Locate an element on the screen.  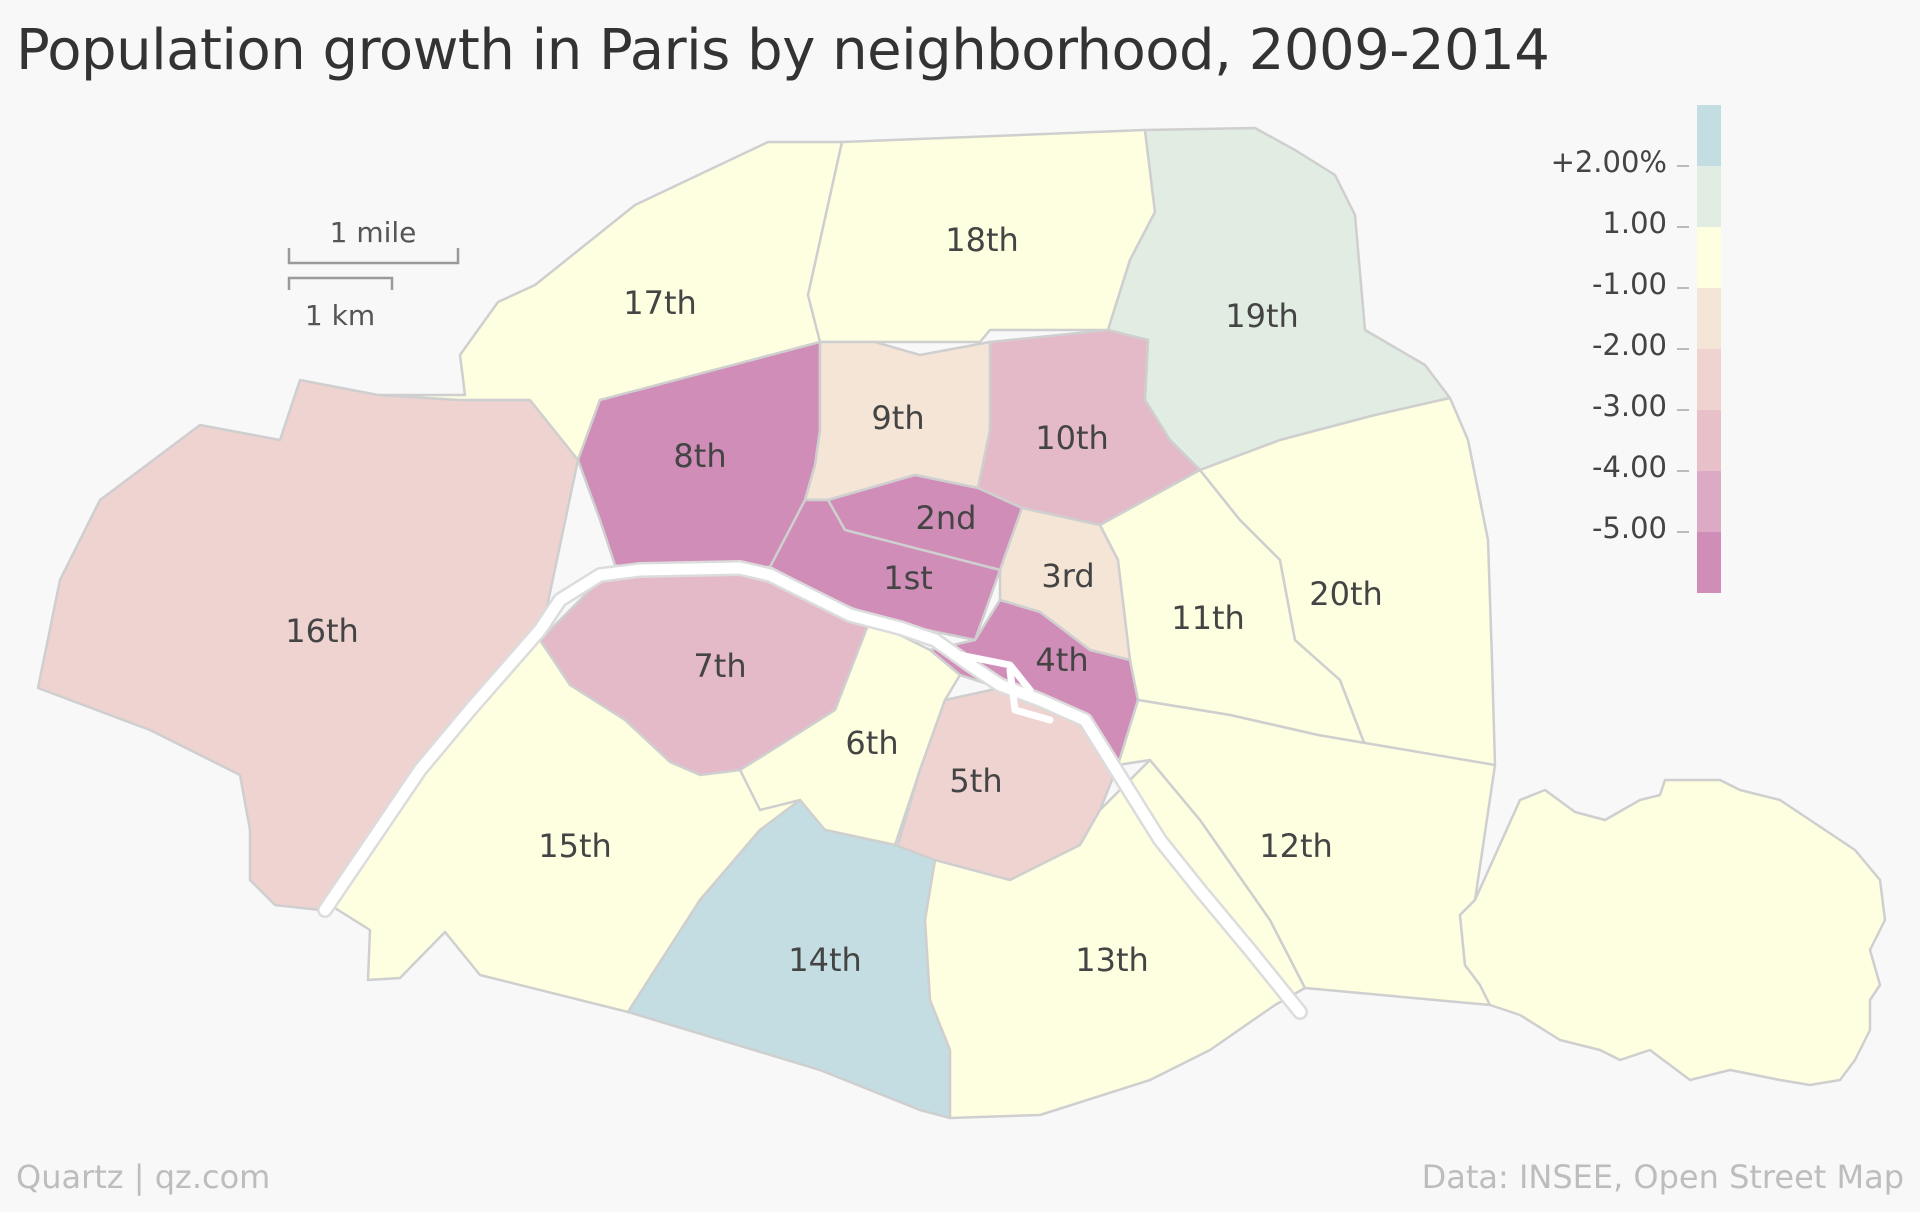
scale-km-bar is located at coordinates (340, 283).